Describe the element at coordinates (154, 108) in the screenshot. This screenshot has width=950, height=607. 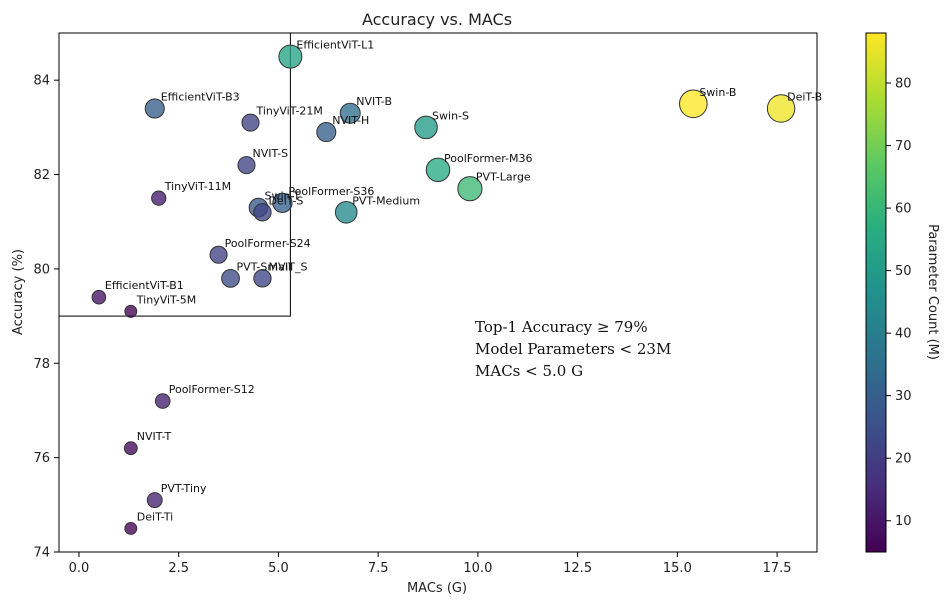
I see `data-point-efficientvit-b3` at that location.